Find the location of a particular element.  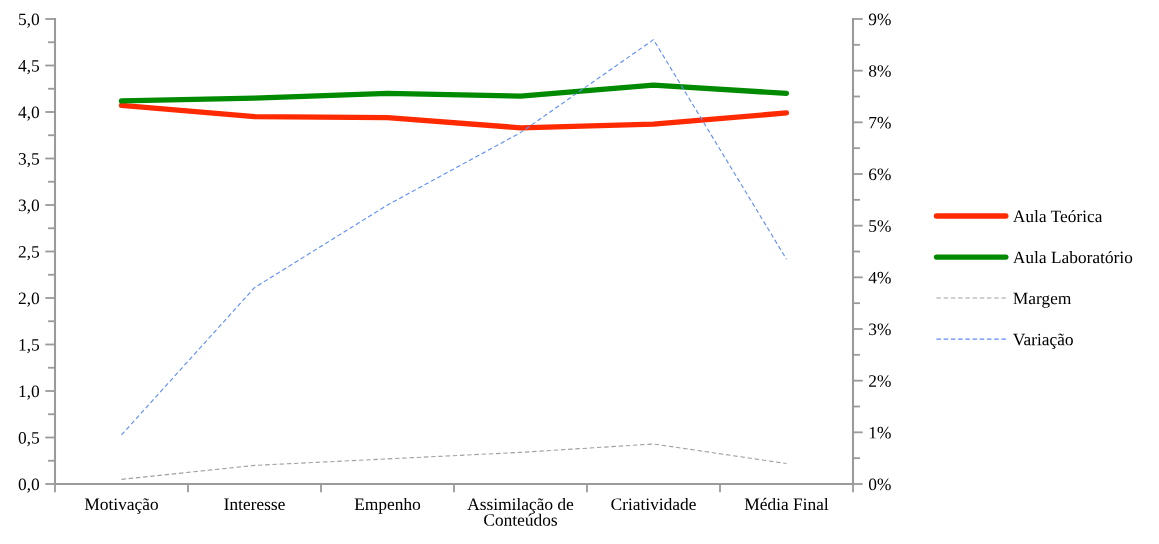

x-tick-label: Motivação is located at coordinates (121, 506).